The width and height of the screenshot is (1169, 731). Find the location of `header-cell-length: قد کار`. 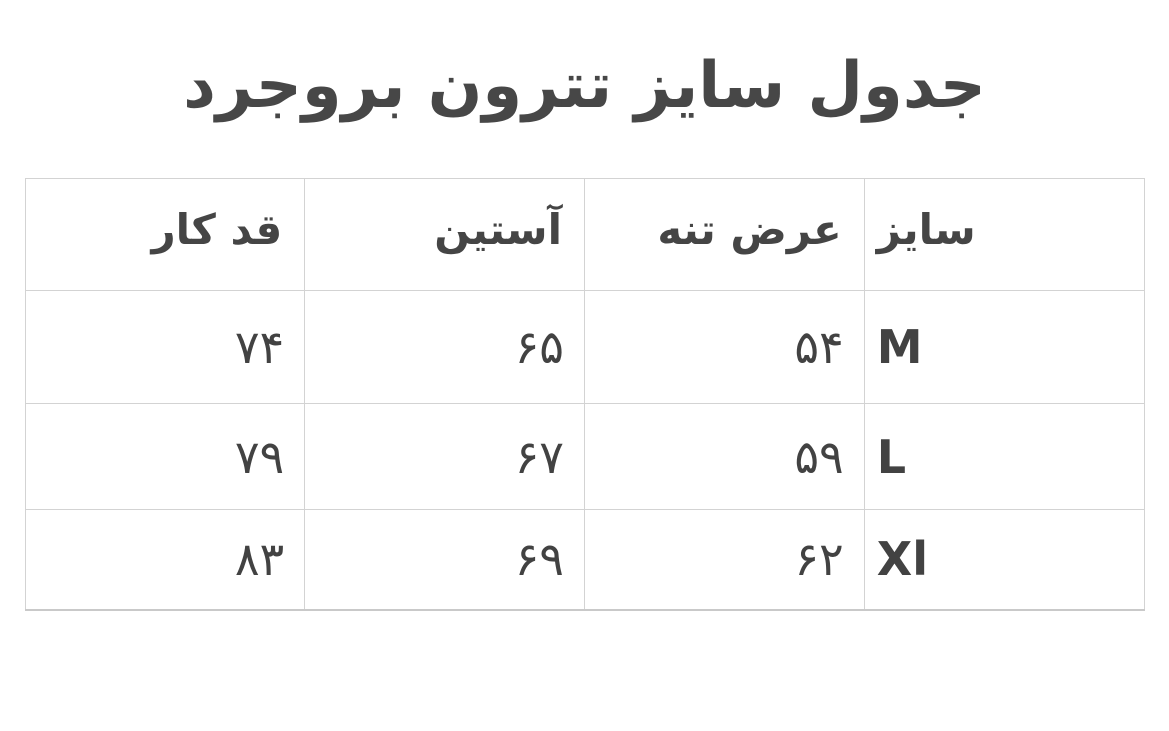

header-cell-length: قد کار is located at coordinates (165, 234).